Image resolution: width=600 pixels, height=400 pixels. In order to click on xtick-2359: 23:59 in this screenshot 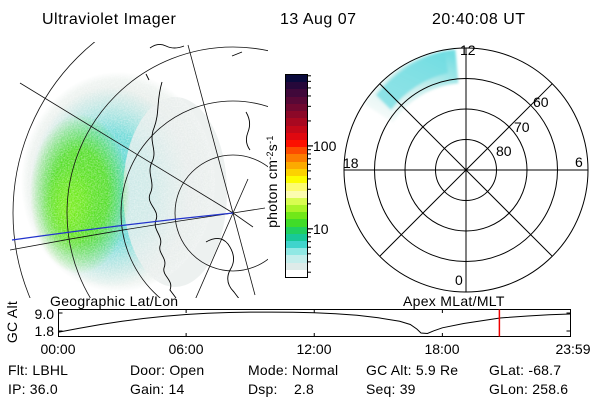, I will do `click(573, 349)`.